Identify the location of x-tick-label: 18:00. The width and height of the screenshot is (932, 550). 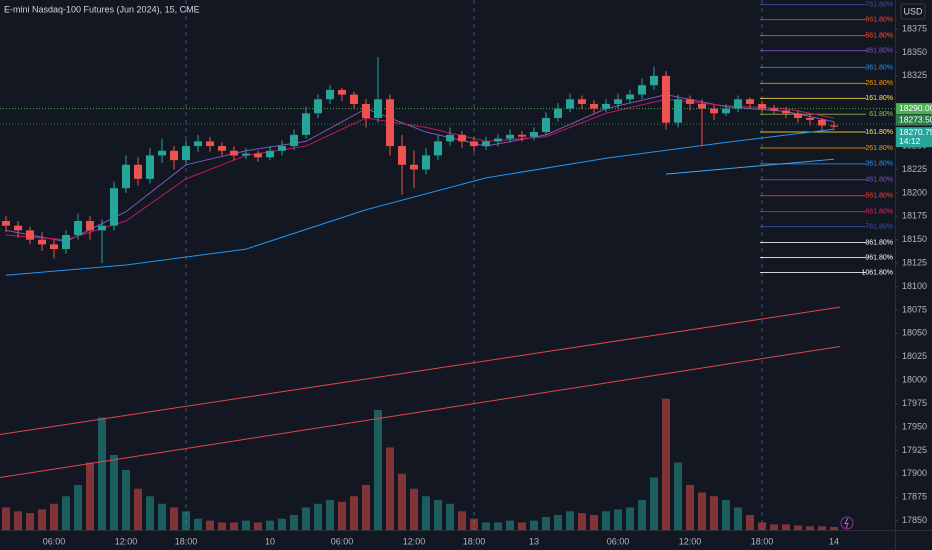
(474, 541).